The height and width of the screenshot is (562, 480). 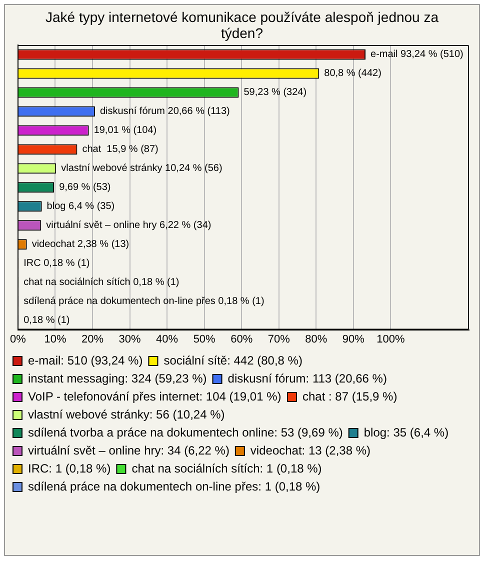 I want to click on data-label: blog 6,4 % (35), so click(x=80, y=206).